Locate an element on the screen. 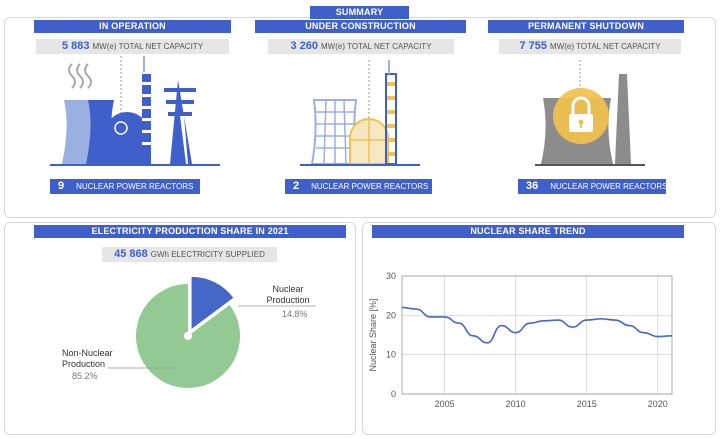 The width and height of the screenshot is (720, 439). in-operation-header: IN OPERATION is located at coordinates (132, 26).